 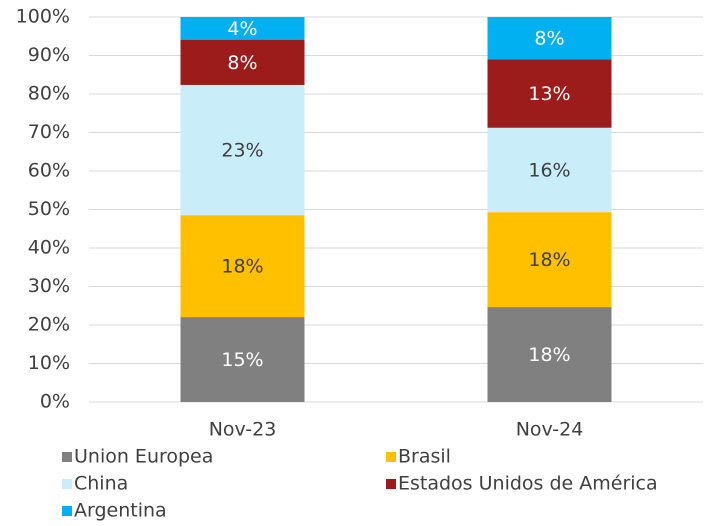 I want to click on y-tick-label: 40%, so click(x=49, y=248).